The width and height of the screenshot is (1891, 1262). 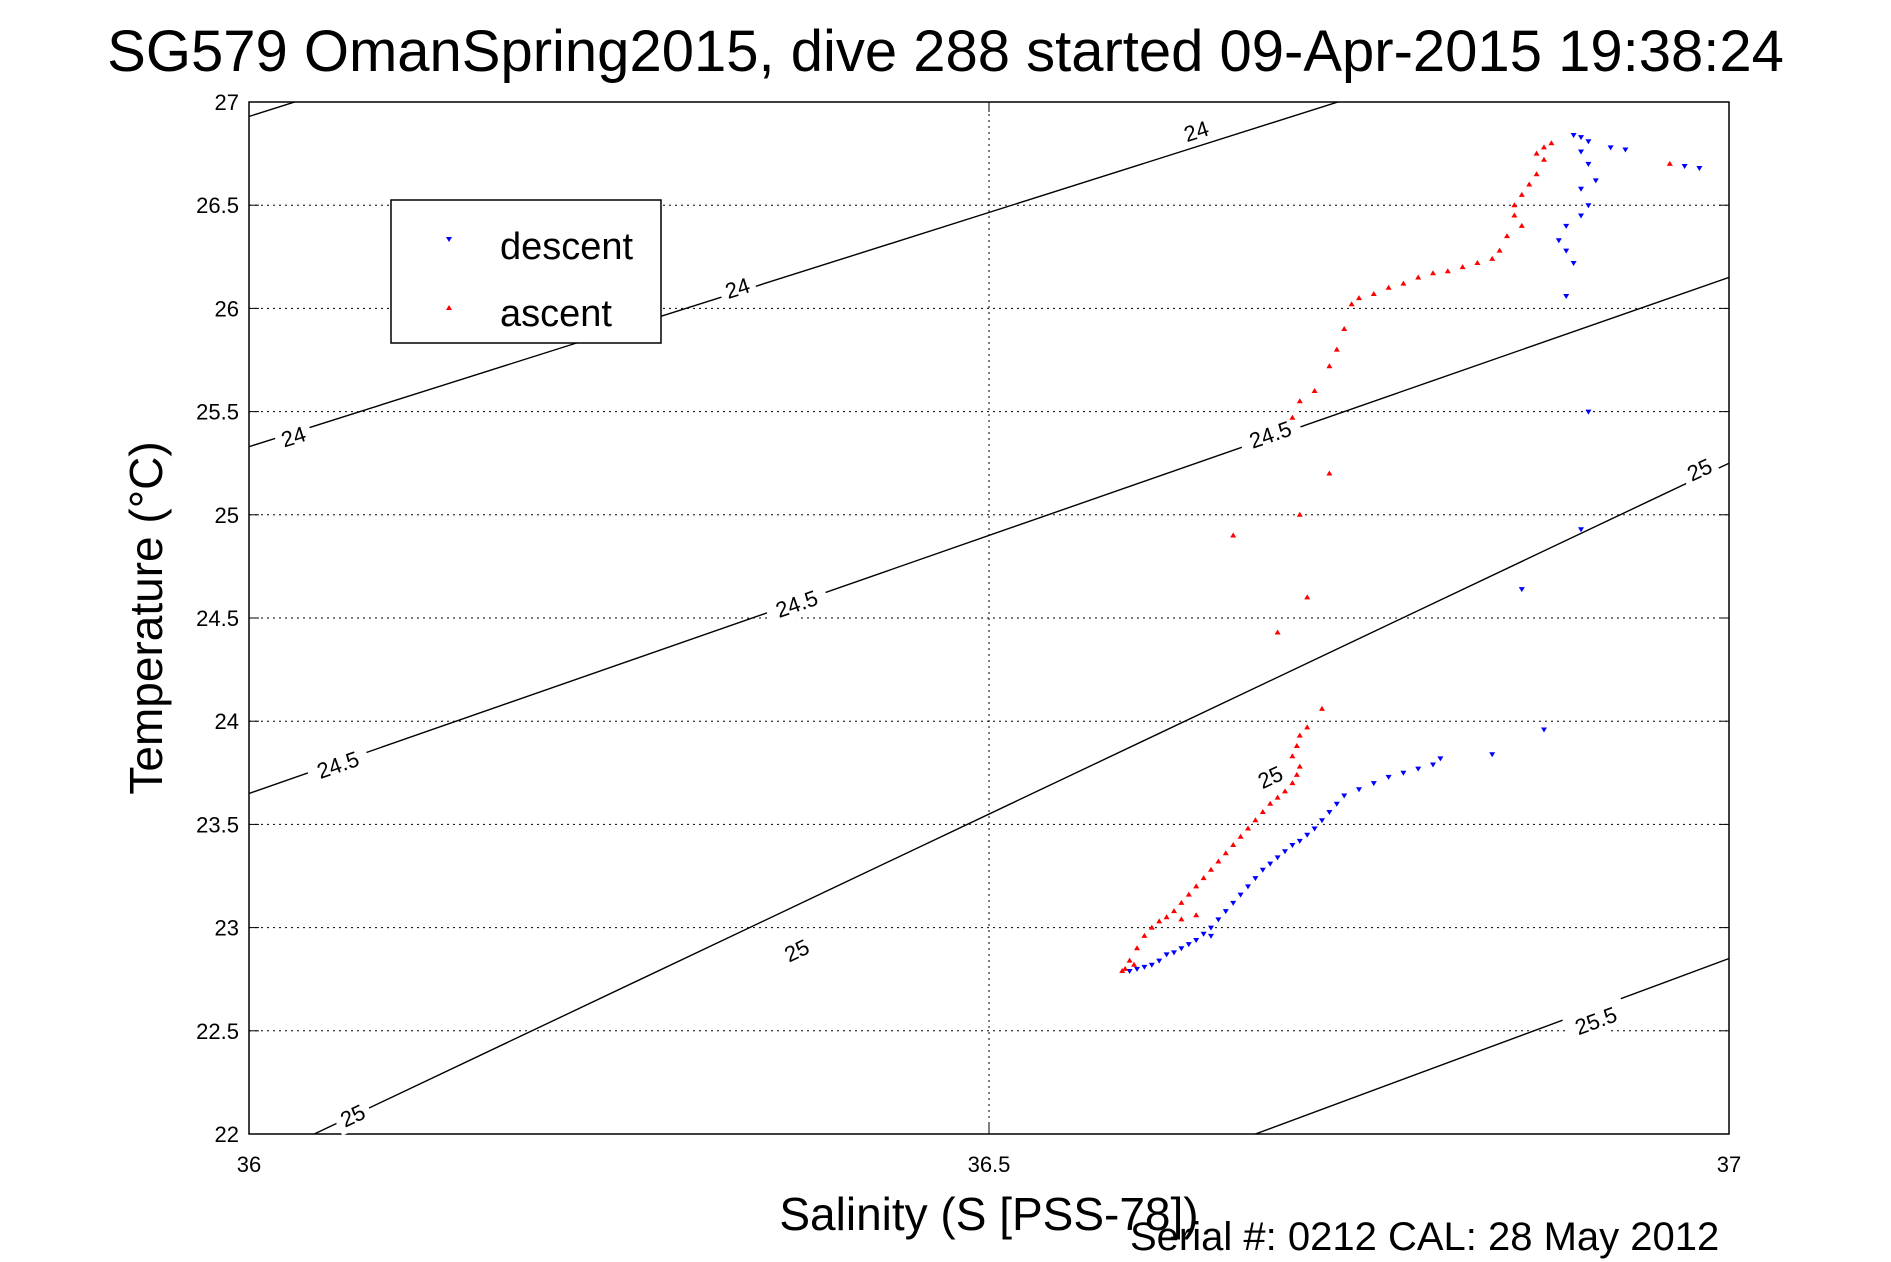 What do you see at coordinates (567, 247) in the screenshot?
I see `legend-descent-label: descent` at bounding box center [567, 247].